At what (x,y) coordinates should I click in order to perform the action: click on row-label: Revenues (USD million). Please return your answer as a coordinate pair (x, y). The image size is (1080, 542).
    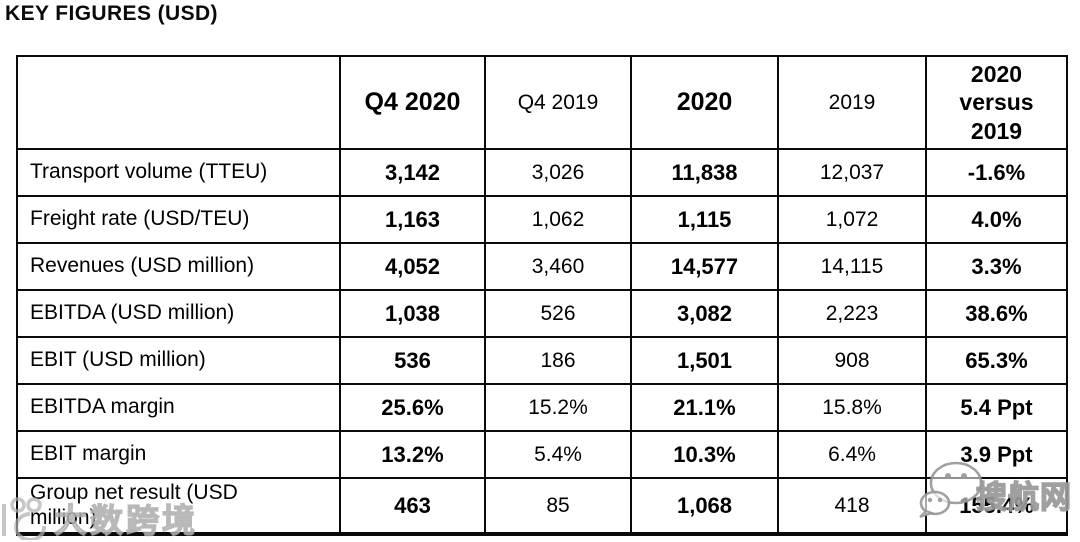
    Looking at the image, I should click on (178, 266).